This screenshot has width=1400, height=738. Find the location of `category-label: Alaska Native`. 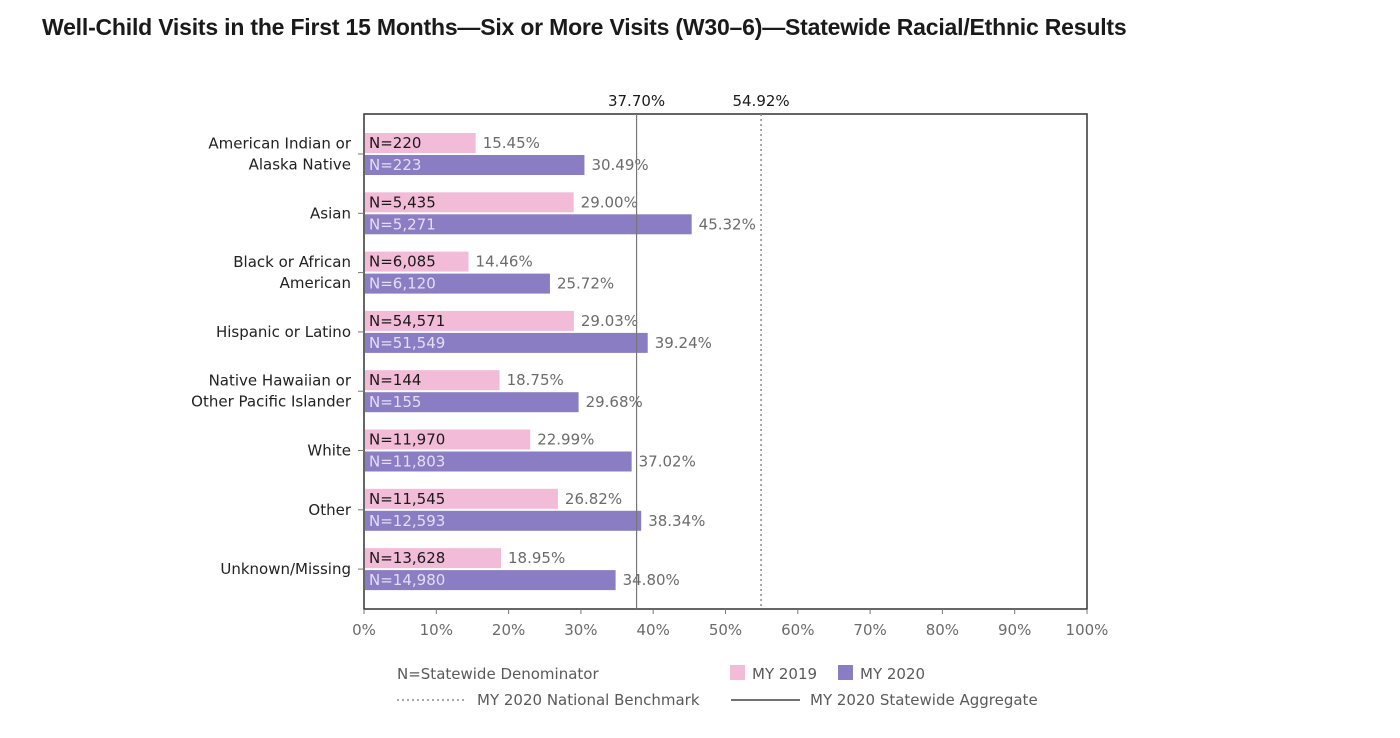

category-label: Alaska Native is located at coordinates (300, 165).